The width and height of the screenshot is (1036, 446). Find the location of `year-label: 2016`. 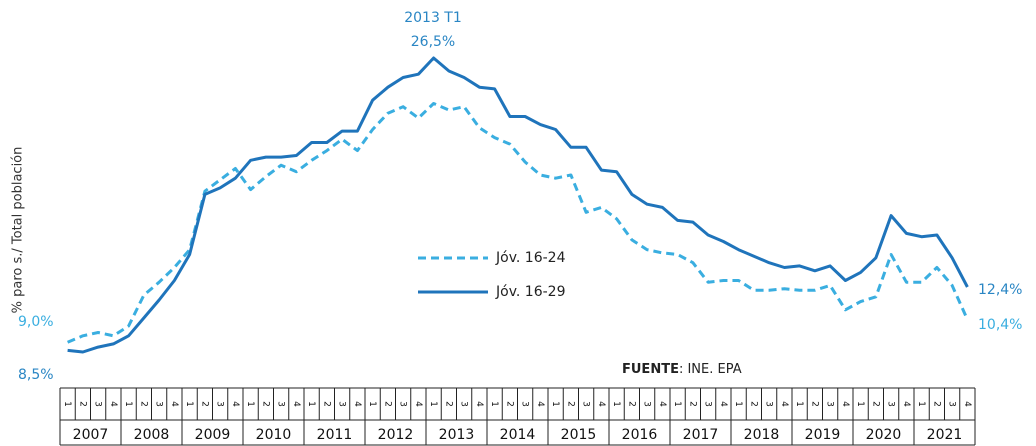

year-label: 2016 is located at coordinates (640, 435).